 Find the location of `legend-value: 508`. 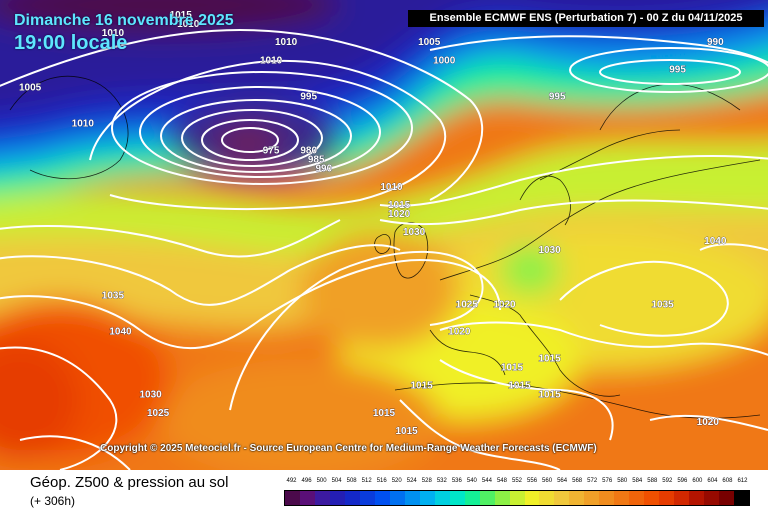

legend-value: 508 is located at coordinates (351, 481).